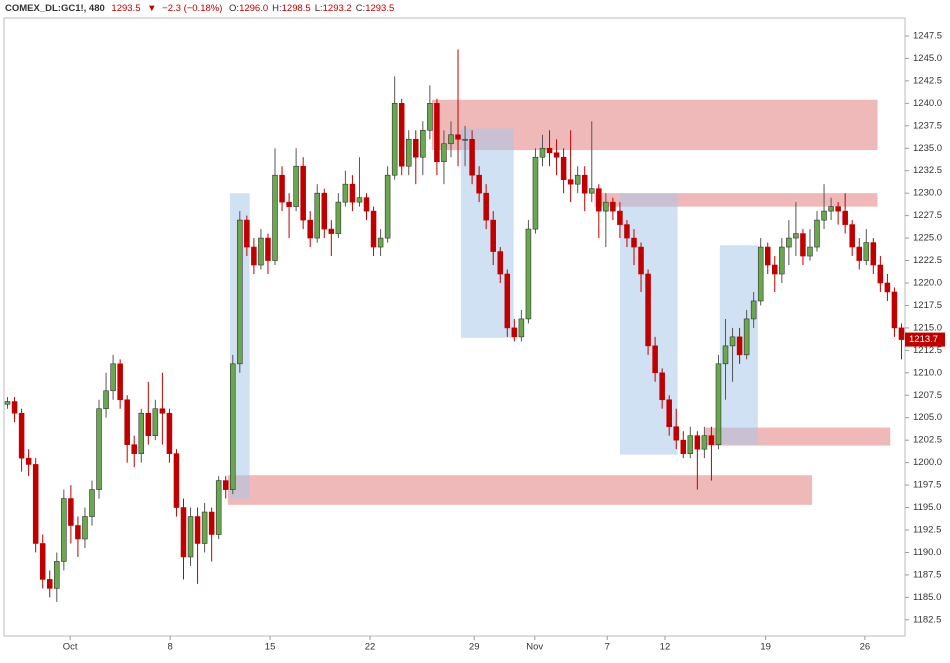  What do you see at coordinates (379, 8) in the screenshot?
I see `ohlc-value: 1293.5` at bounding box center [379, 8].